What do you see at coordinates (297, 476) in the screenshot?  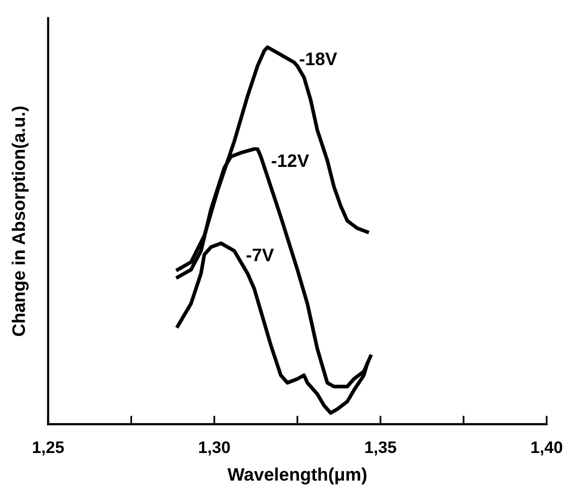 I see `x-axis-title: Wavelength(μm)` at bounding box center [297, 476].